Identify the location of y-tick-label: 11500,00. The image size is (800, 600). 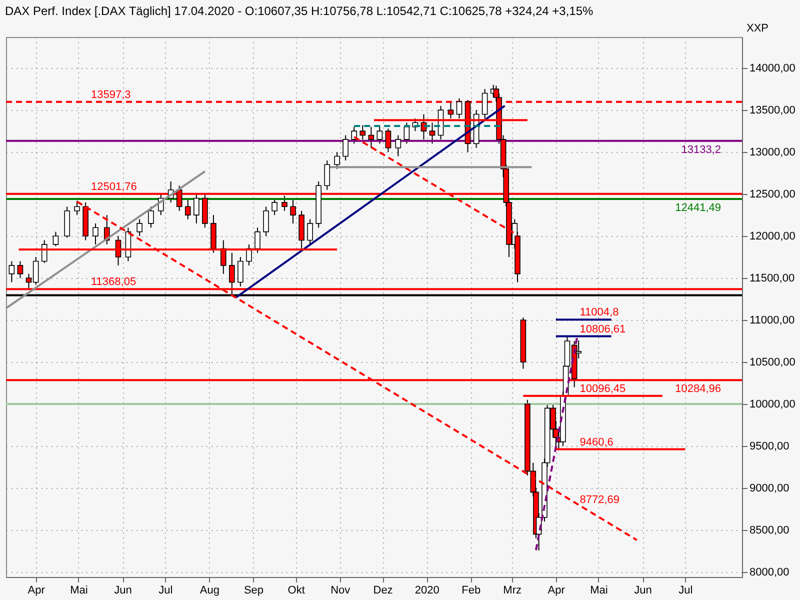
(772, 278).